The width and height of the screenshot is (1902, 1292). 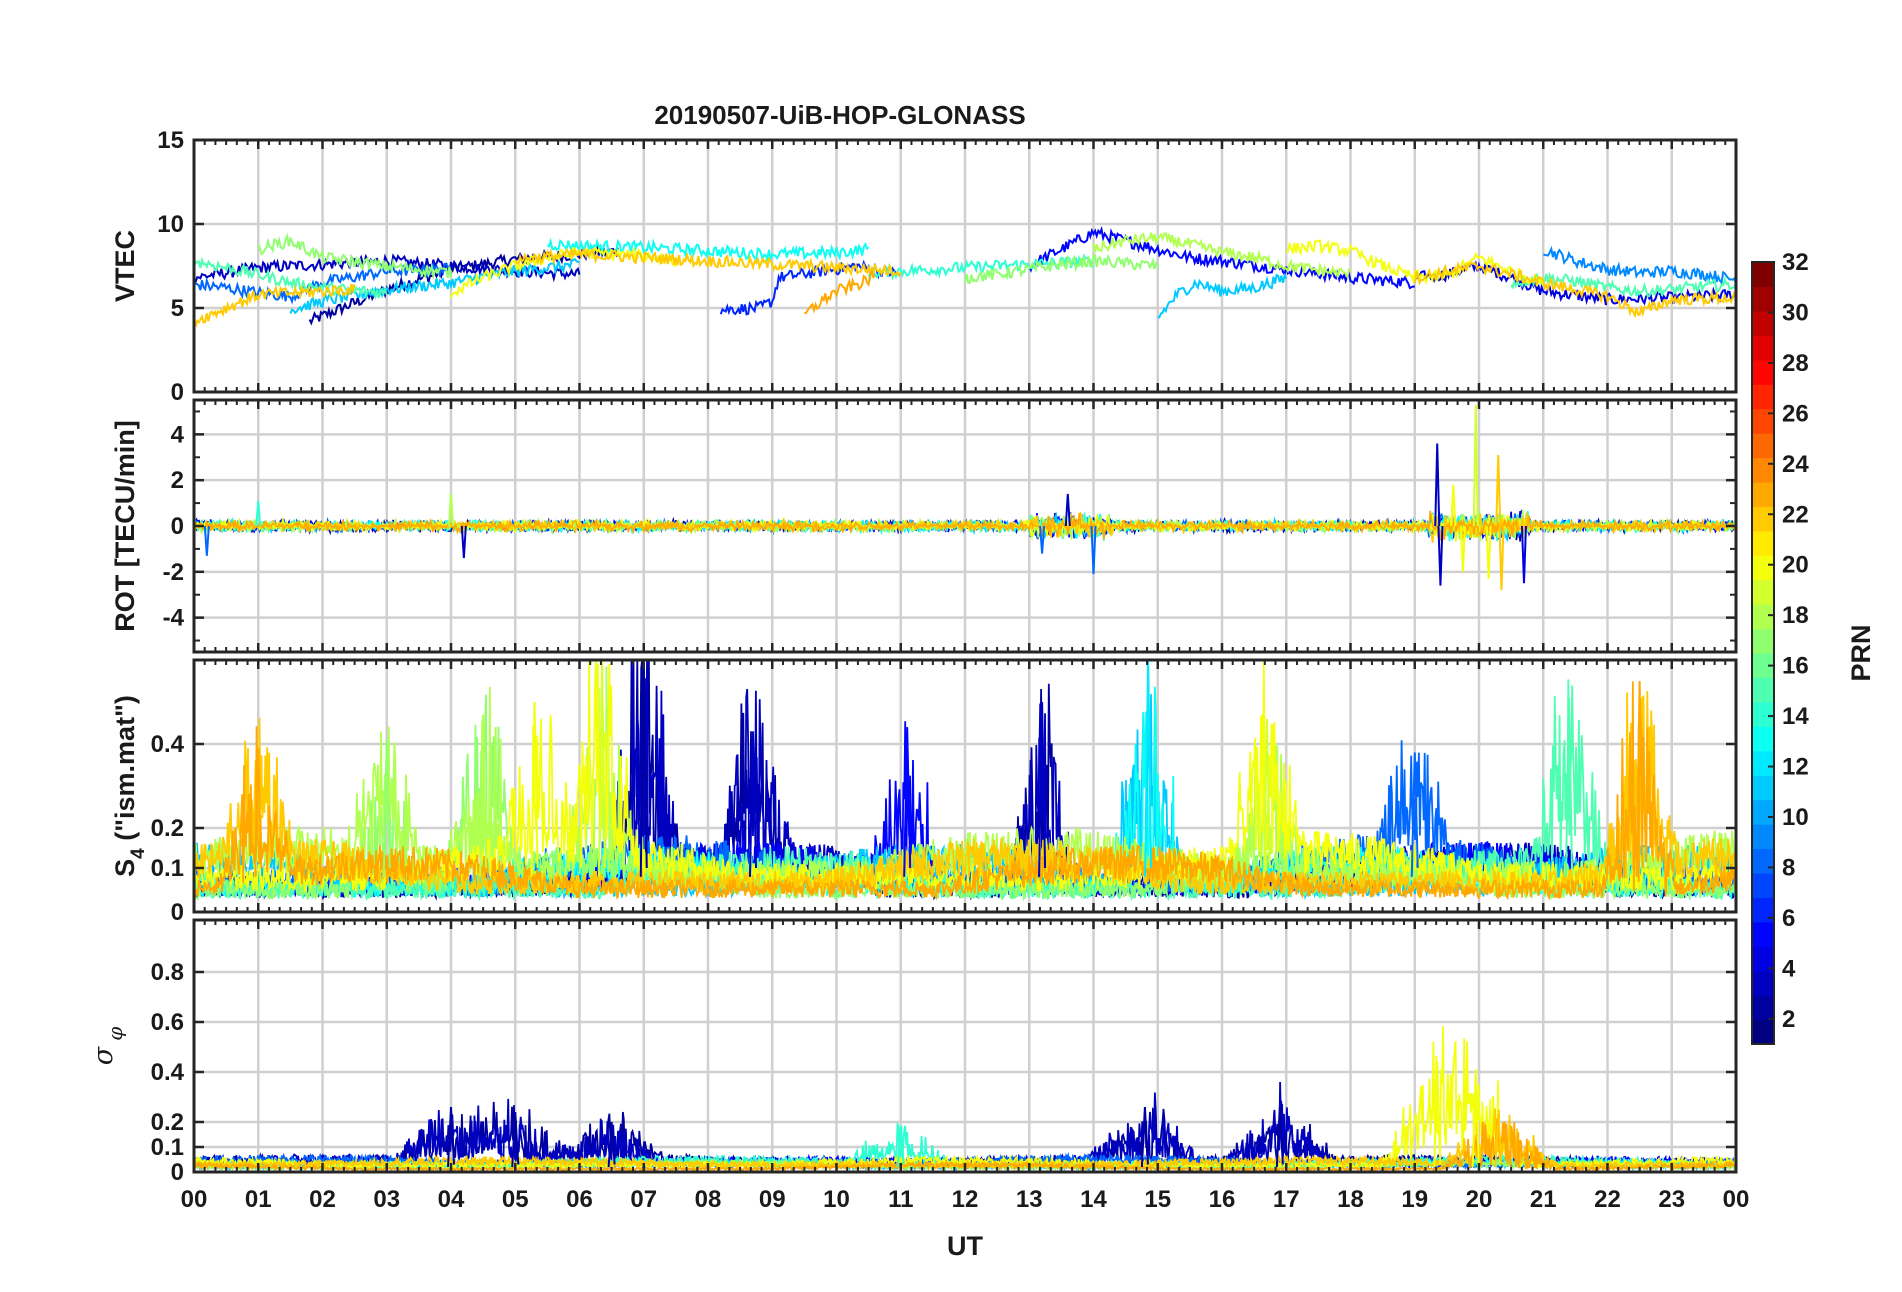 What do you see at coordinates (1414, 1199) in the screenshot?
I see `x-tick-label: 19` at bounding box center [1414, 1199].